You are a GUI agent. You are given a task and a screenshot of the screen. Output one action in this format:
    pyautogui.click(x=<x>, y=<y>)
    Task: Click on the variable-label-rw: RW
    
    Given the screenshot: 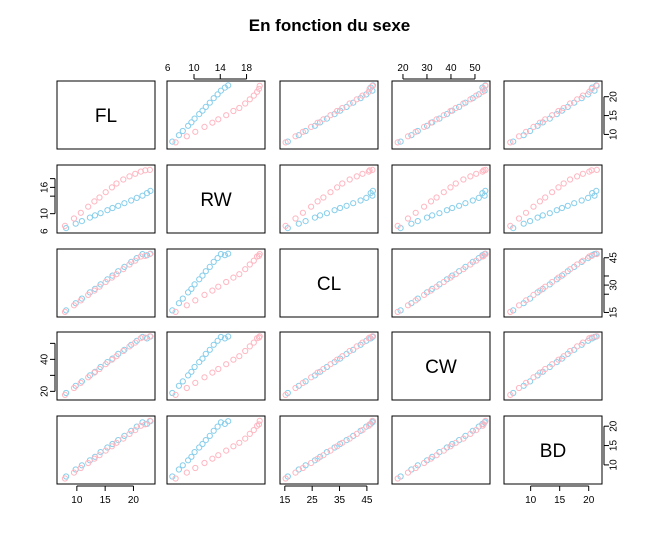 What is the action you would take?
    pyautogui.click(x=215, y=200)
    